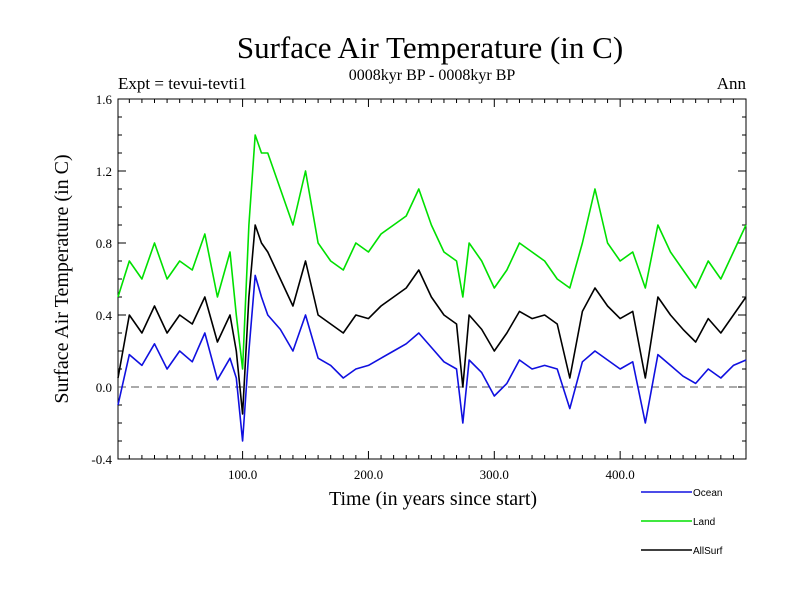 This screenshot has height=600, width=800. What do you see at coordinates (708, 551) in the screenshot?
I see `legend-label: AllSurf` at bounding box center [708, 551].